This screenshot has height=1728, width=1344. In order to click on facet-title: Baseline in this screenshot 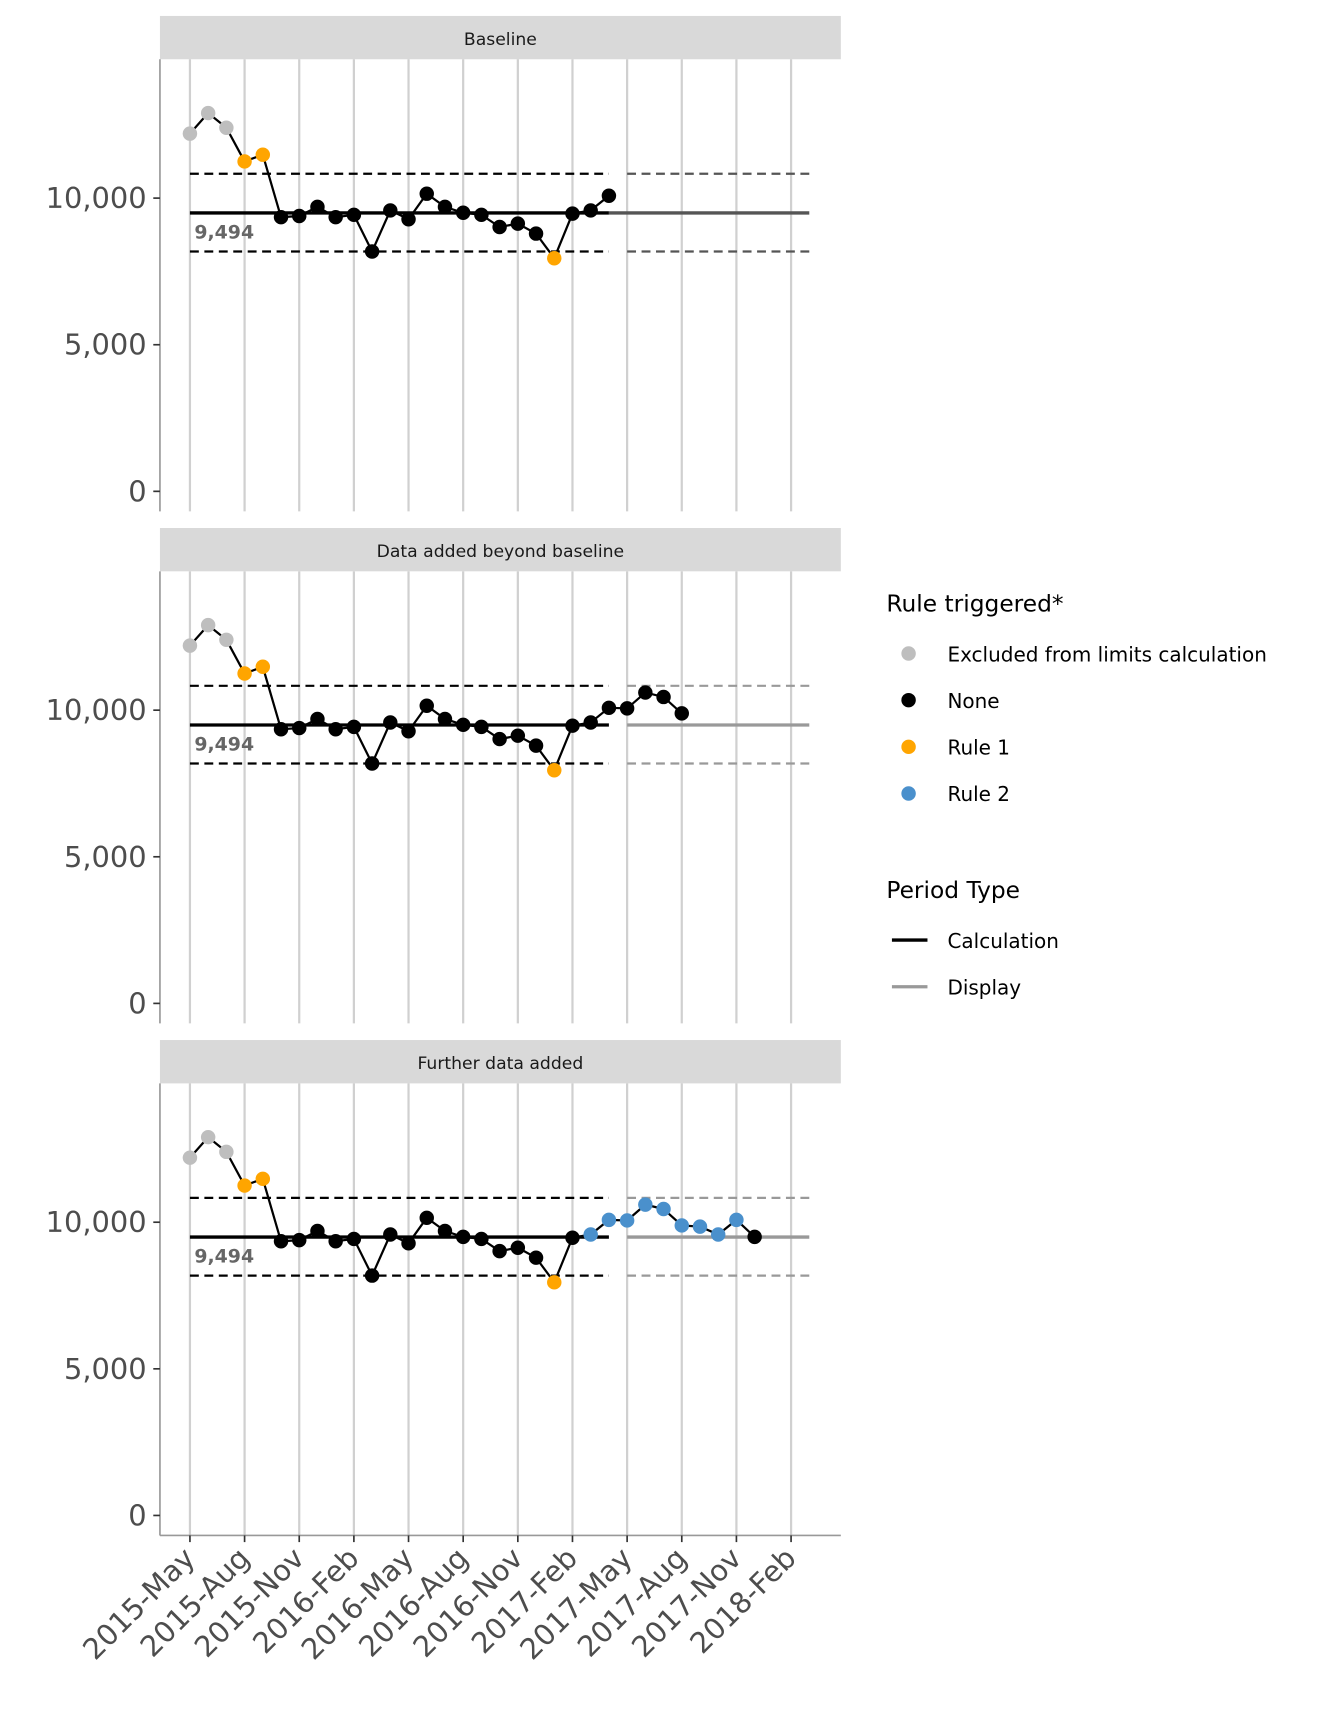, I will do `click(500, 40)`.